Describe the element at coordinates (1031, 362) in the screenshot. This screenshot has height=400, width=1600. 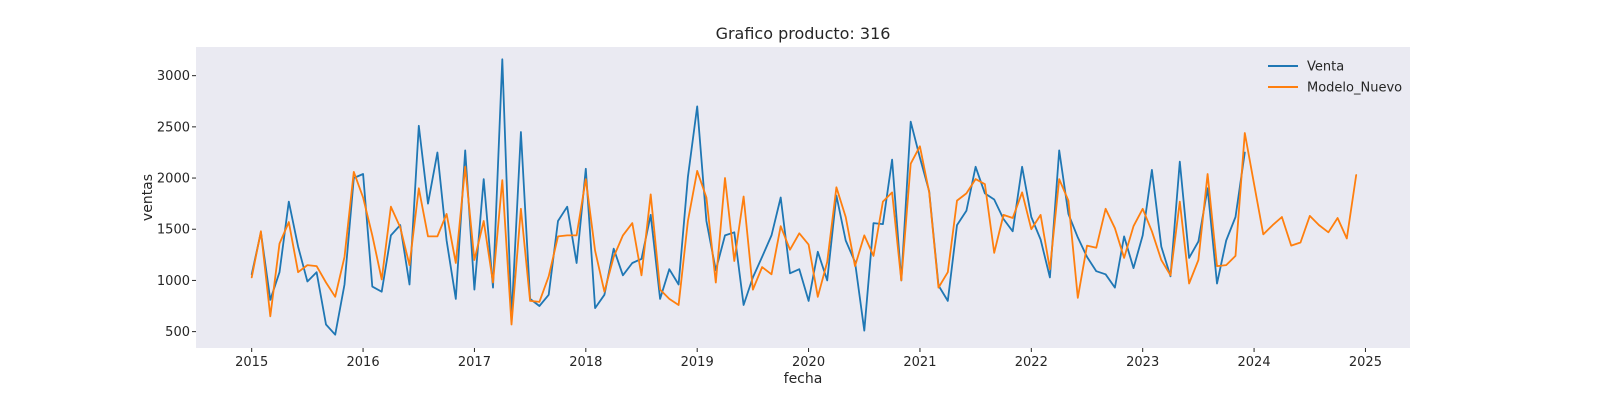
I see `x-tick-label: 2022` at that location.